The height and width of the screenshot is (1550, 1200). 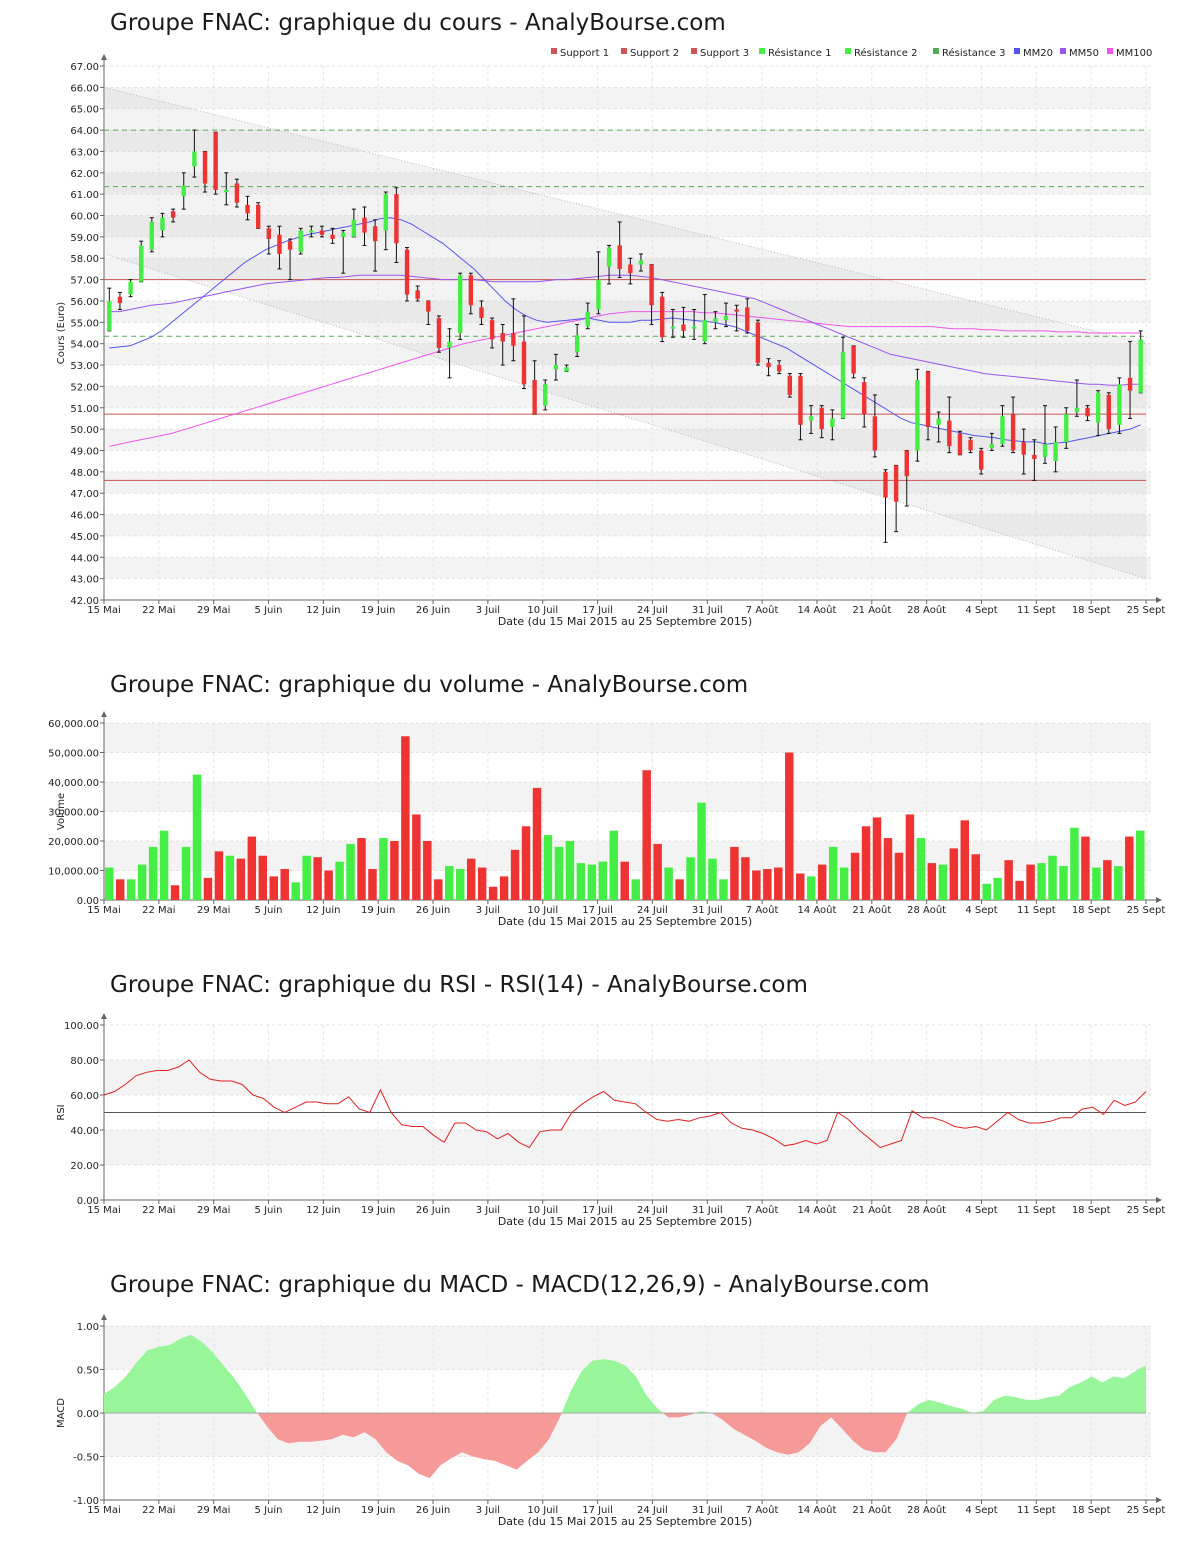 I want to click on y-tick-label: 30,000.00, so click(x=73, y=813).